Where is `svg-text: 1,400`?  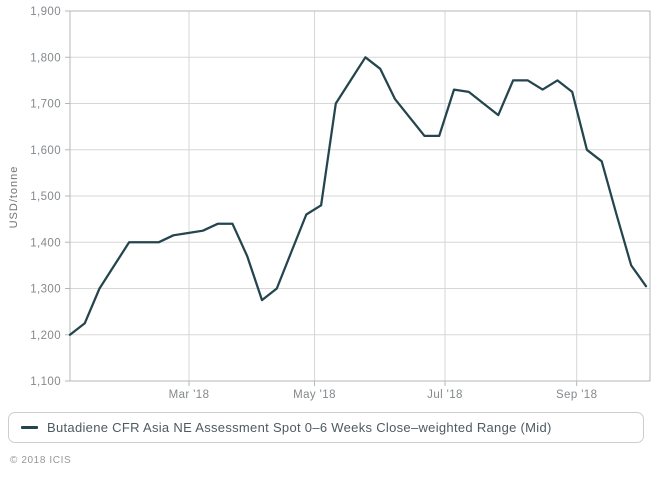
svg-text: 1,400 is located at coordinates (45, 243).